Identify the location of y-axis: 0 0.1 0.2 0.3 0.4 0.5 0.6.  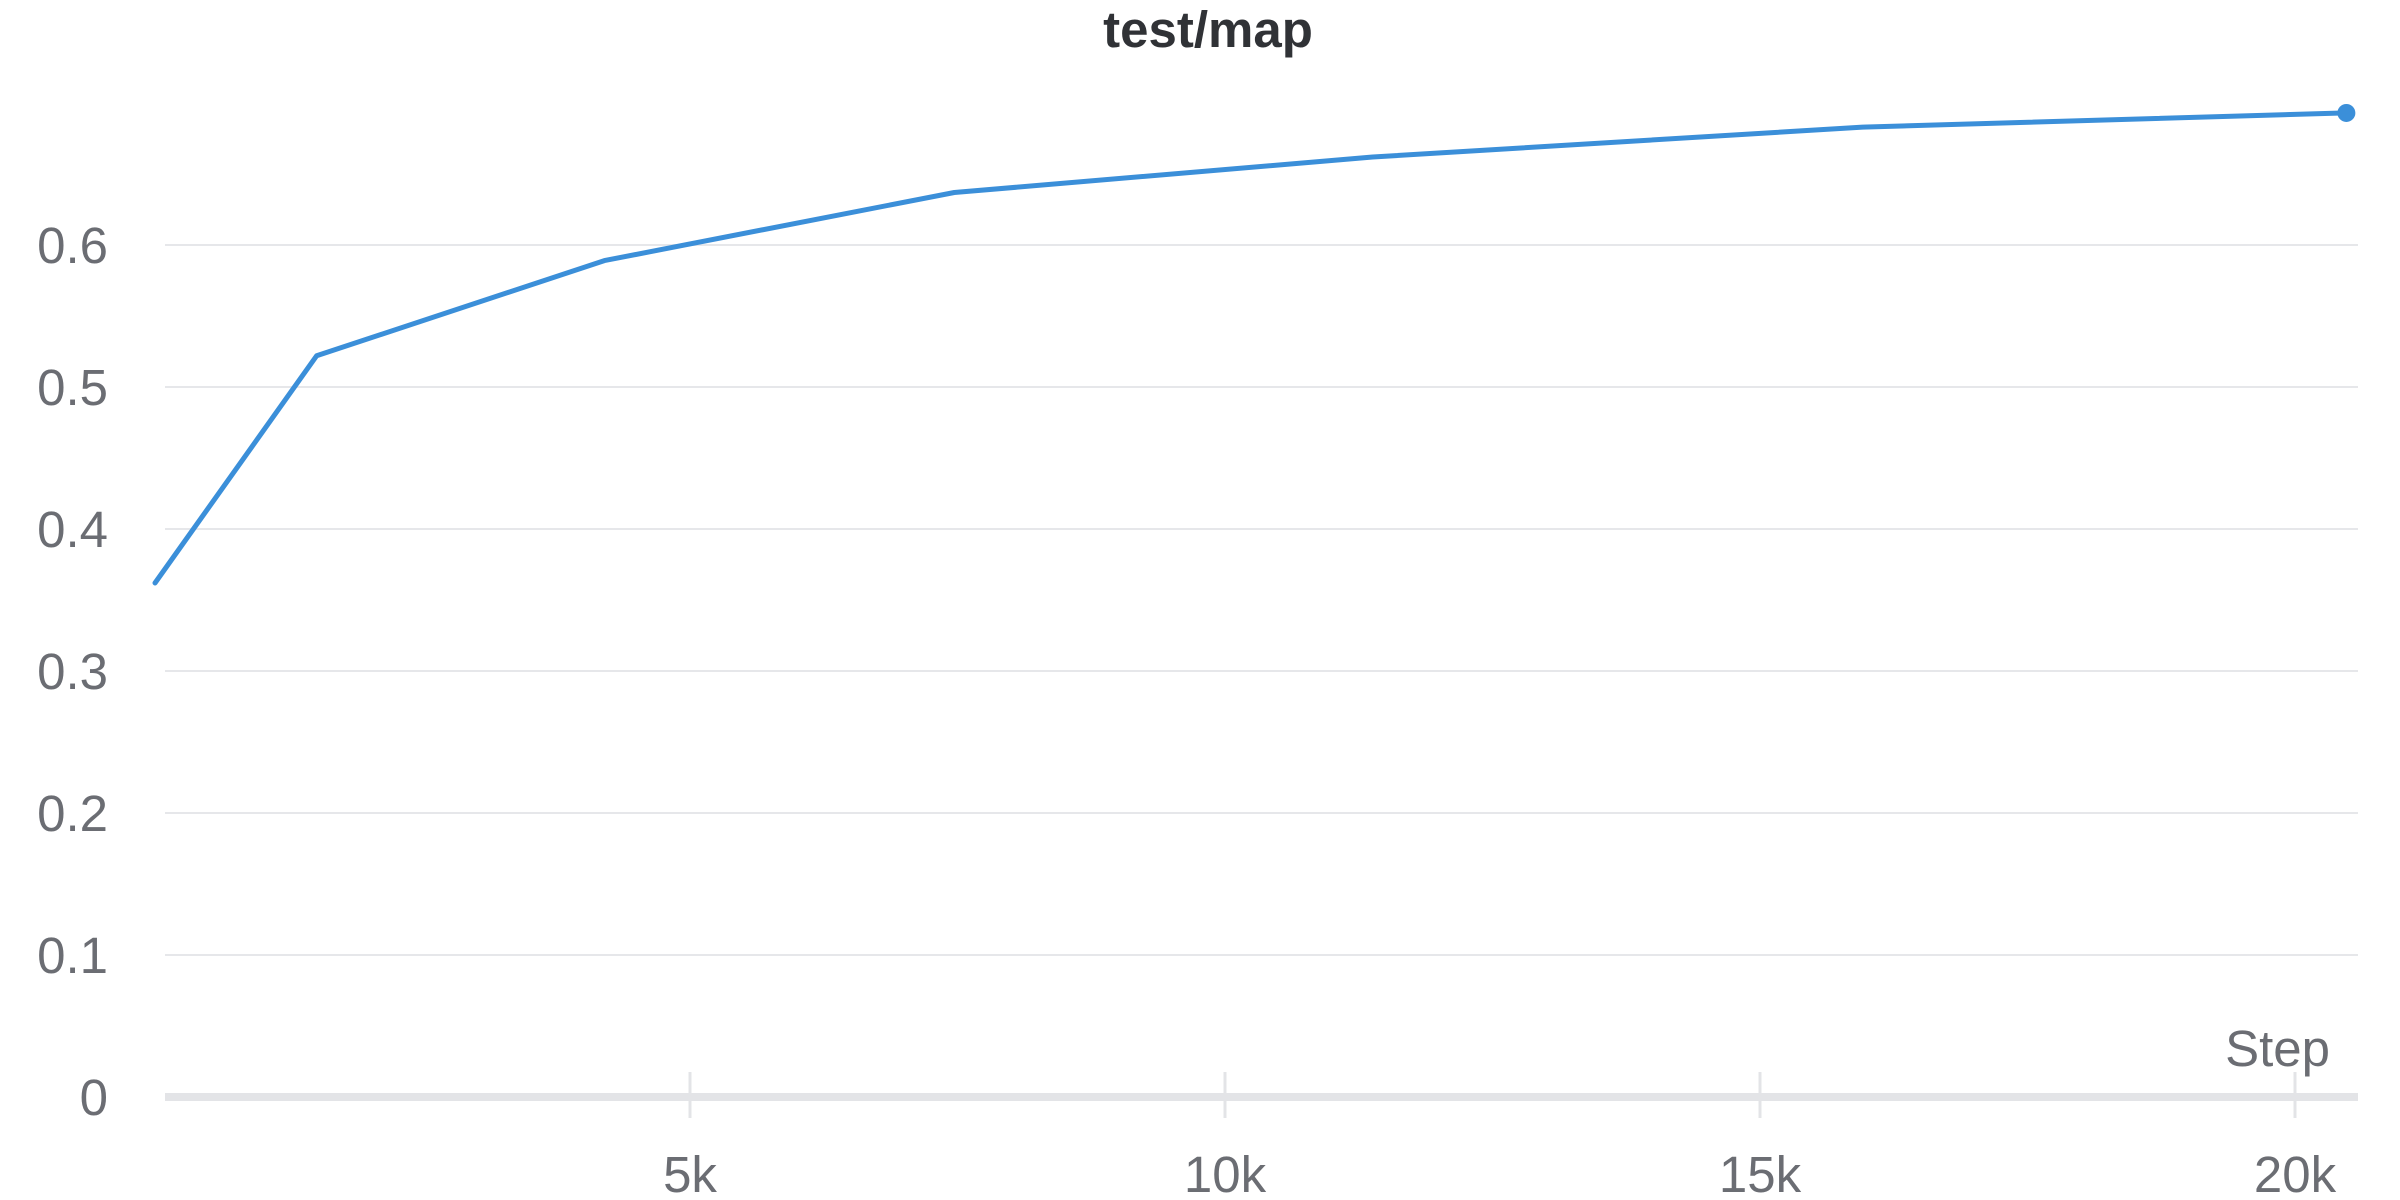
(72, 671).